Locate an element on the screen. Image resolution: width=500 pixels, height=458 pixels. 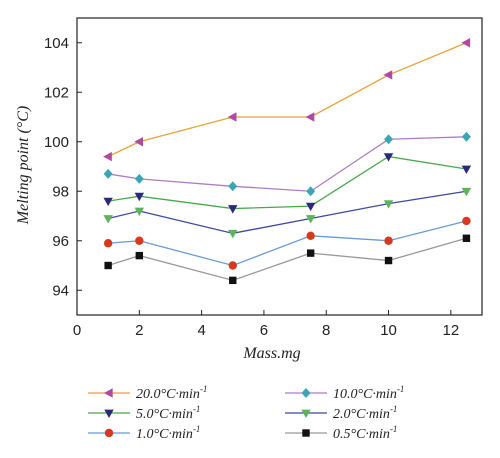
x-tick-label: 2 is located at coordinates (139, 330).